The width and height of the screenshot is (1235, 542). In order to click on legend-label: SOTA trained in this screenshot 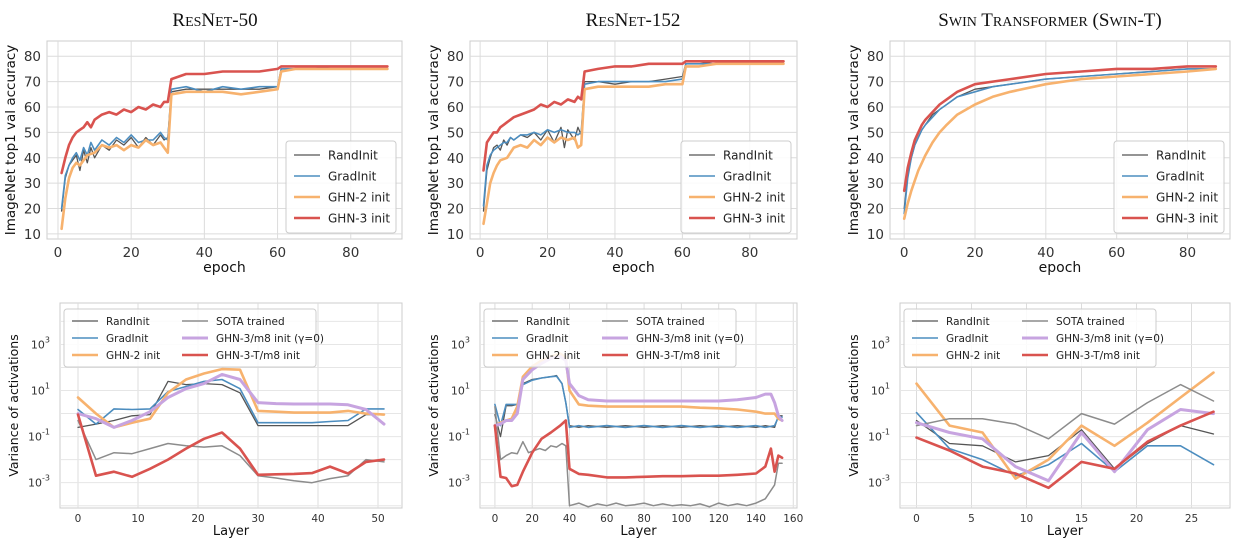, I will do `click(250, 322)`.